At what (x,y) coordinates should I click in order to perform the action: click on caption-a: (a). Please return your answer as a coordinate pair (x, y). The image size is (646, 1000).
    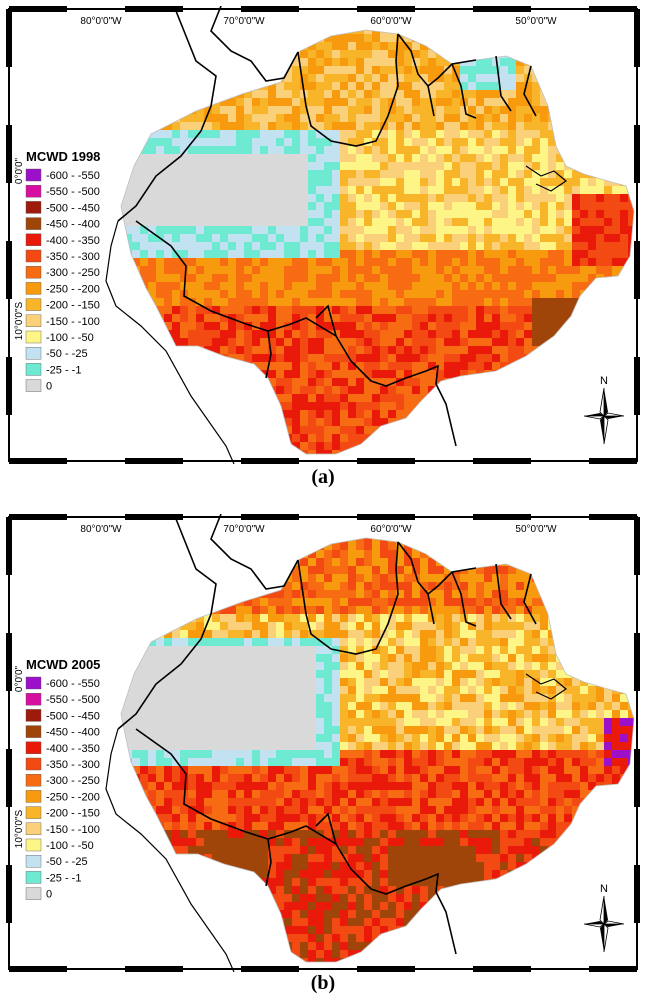
    Looking at the image, I should click on (323, 477).